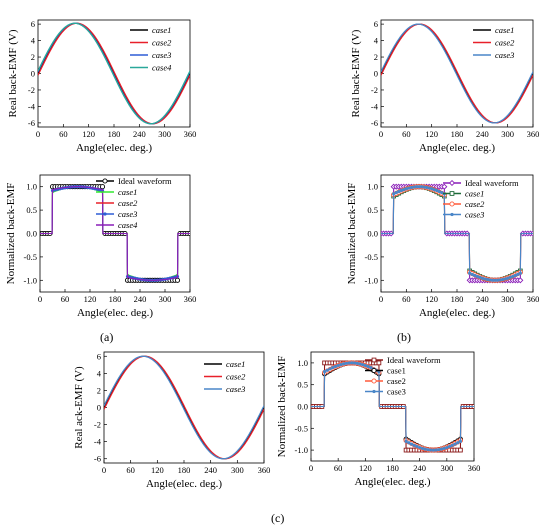  What do you see at coordinates (374, 90) in the screenshot?
I see `y-tick-label: -2` at bounding box center [374, 90].